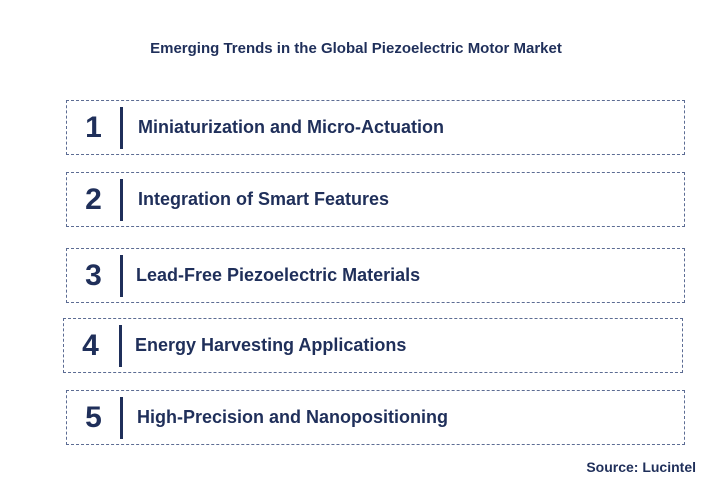 The image size is (712, 481). Describe the element at coordinates (264, 199) in the screenshot. I see `trend-label: Integration of Smart Features` at that location.